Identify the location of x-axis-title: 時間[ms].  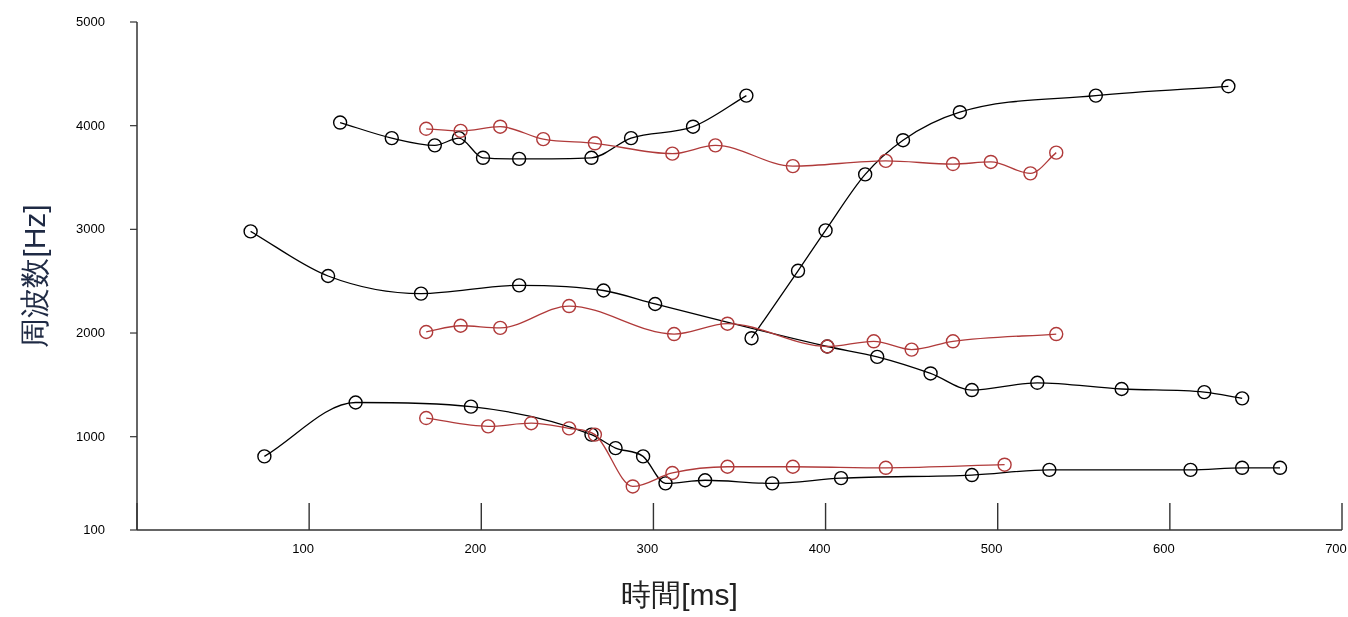
(679, 594).